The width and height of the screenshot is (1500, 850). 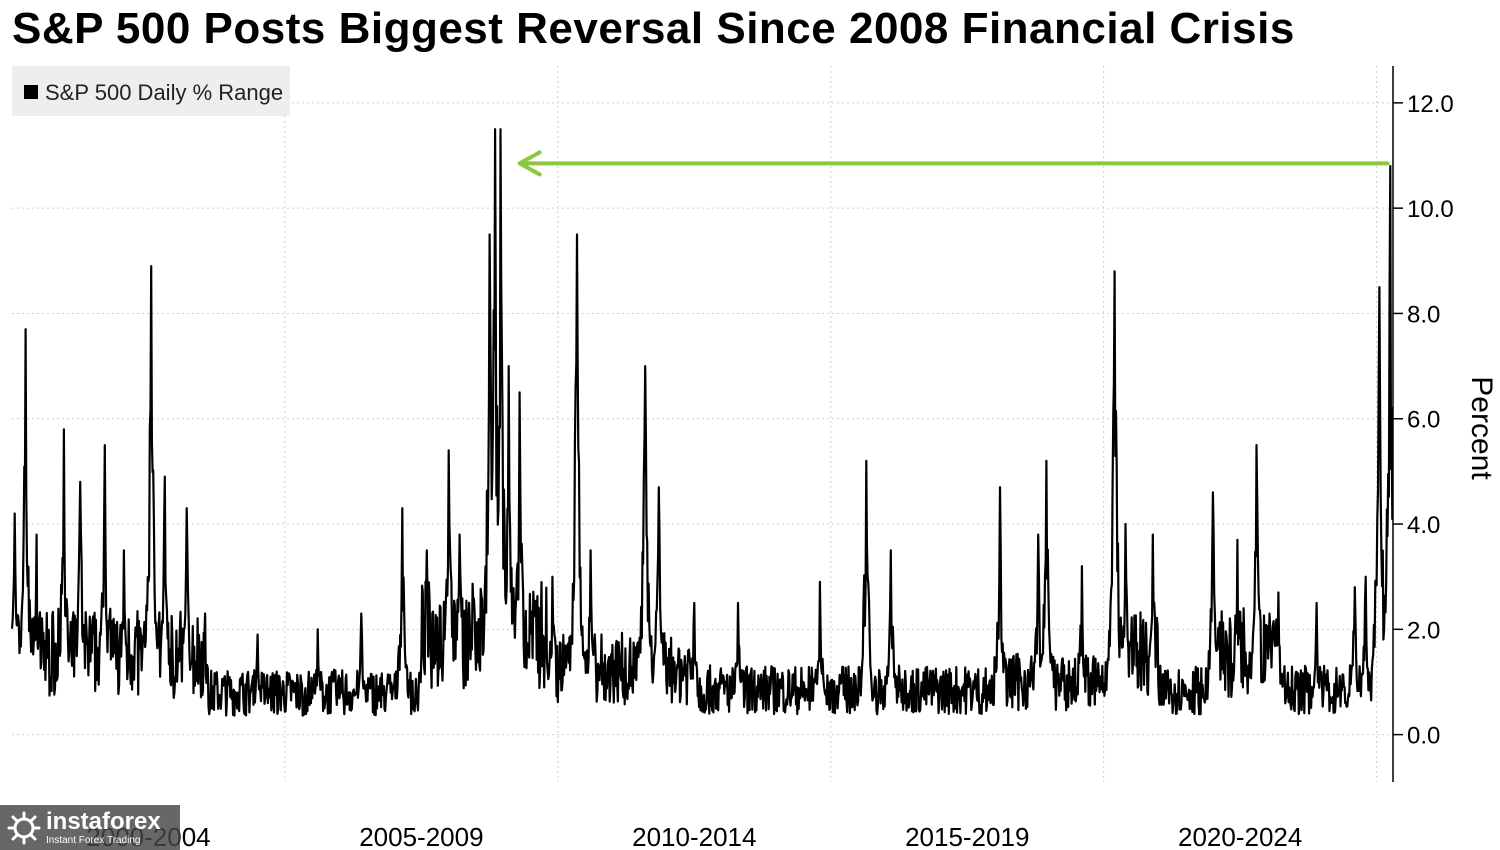 What do you see at coordinates (953, 163) in the screenshot?
I see `annotation-arrow` at bounding box center [953, 163].